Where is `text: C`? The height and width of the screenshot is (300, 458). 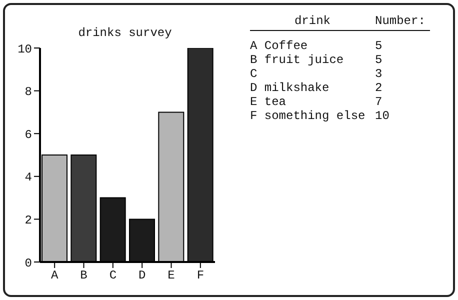
text: C is located at coordinates (254, 74).